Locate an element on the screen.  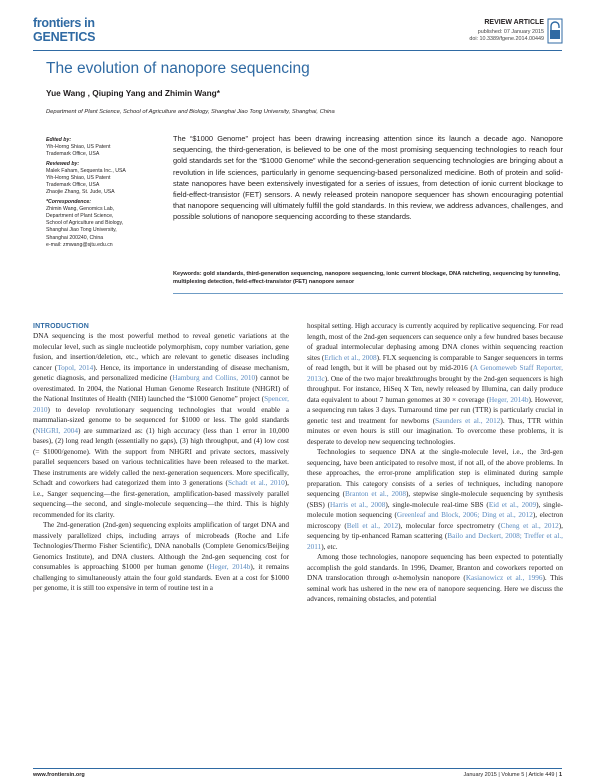
doi-link: doi: 10.3389/fgene.2014.00449 is located at coordinates (506, 39).